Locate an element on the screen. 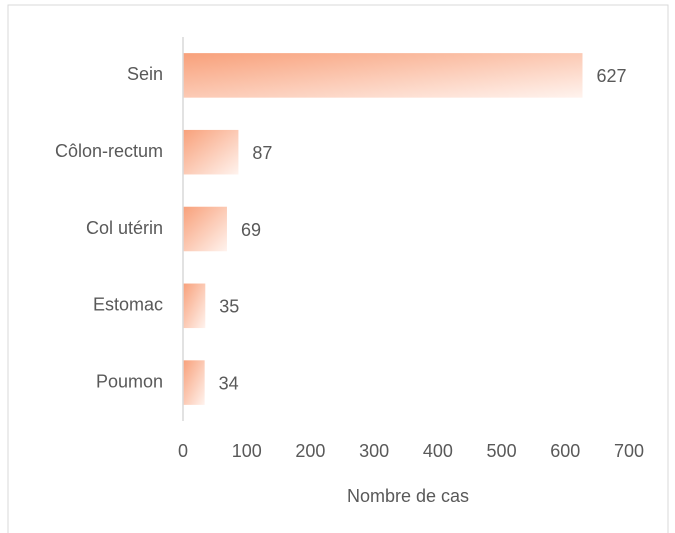 The height and width of the screenshot is (533, 675). data-label: 627 is located at coordinates (611, 76).